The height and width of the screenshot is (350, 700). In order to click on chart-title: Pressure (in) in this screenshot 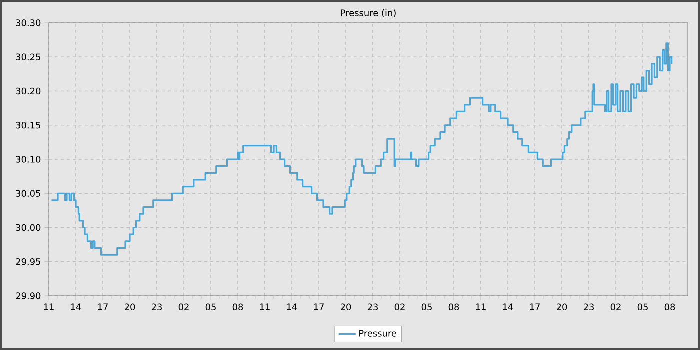, I will do `click(368, 14)`.